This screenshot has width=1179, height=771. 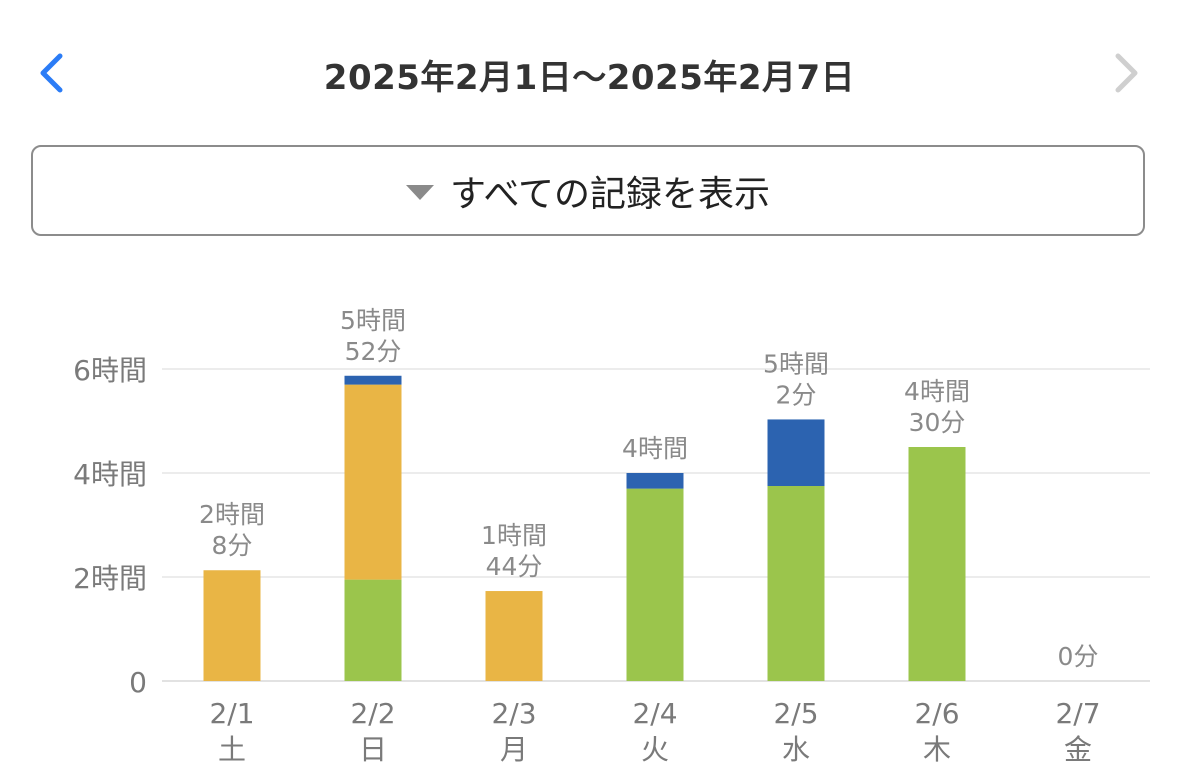 What do you see at coordinates (232, 545) in the screenshot?
I see `bar-total-label: 8分` at bounding box center [232, 545].